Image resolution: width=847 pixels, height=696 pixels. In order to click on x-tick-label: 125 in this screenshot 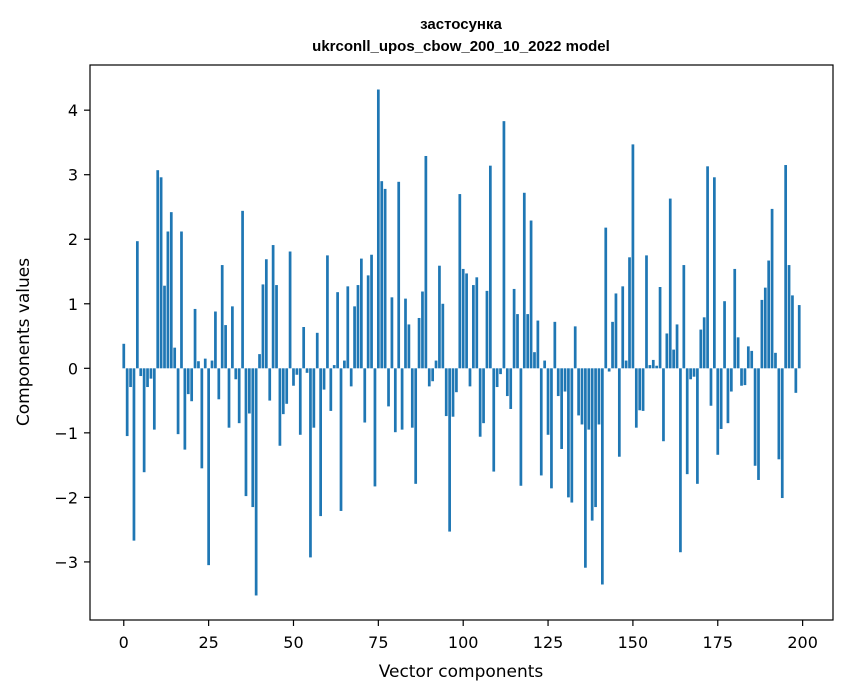, I will do `click(548, 642)`.